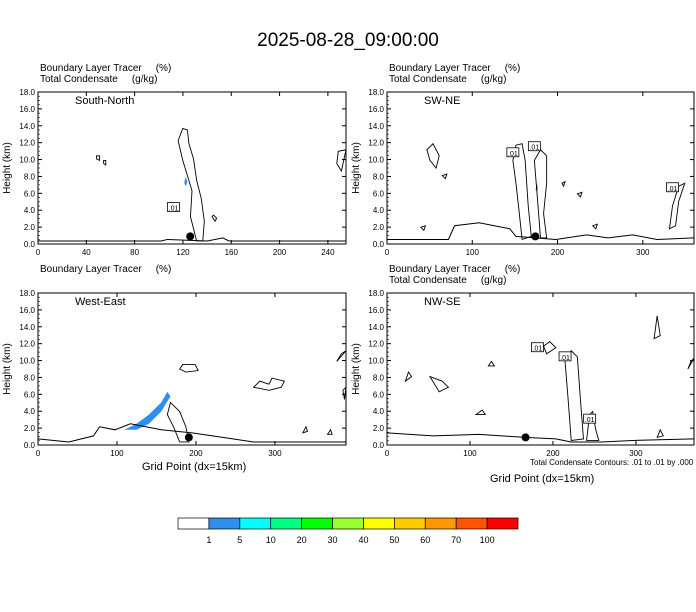  Describe the element at coordinates (91, 68) in the screenshot. I see `panel-1-line1: Boundary Layer Tracer` at that location.